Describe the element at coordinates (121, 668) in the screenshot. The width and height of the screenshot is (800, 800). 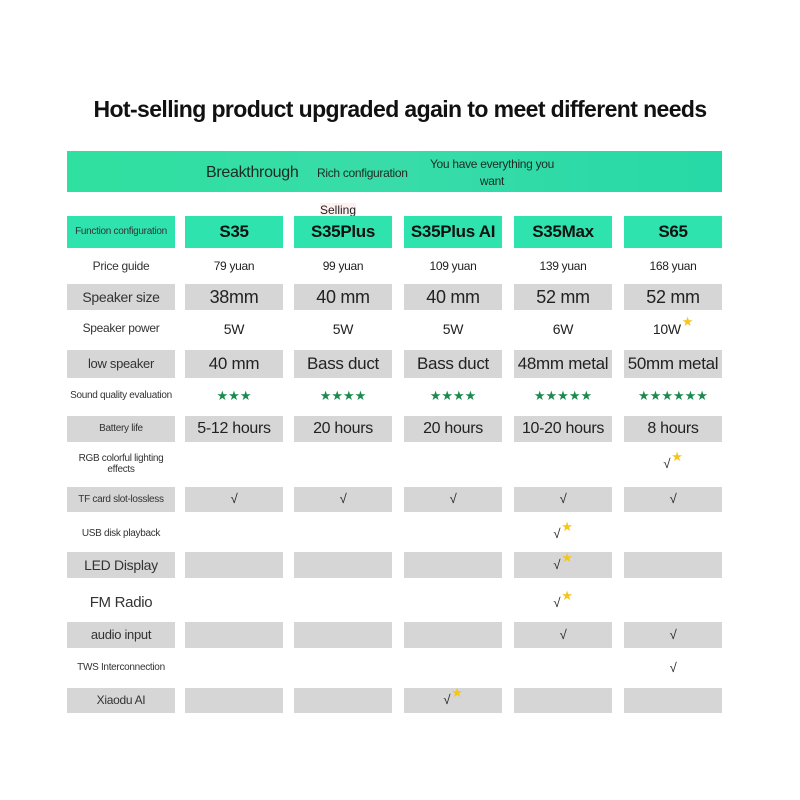
I see `row-label: TWS Interconnection` at that location.